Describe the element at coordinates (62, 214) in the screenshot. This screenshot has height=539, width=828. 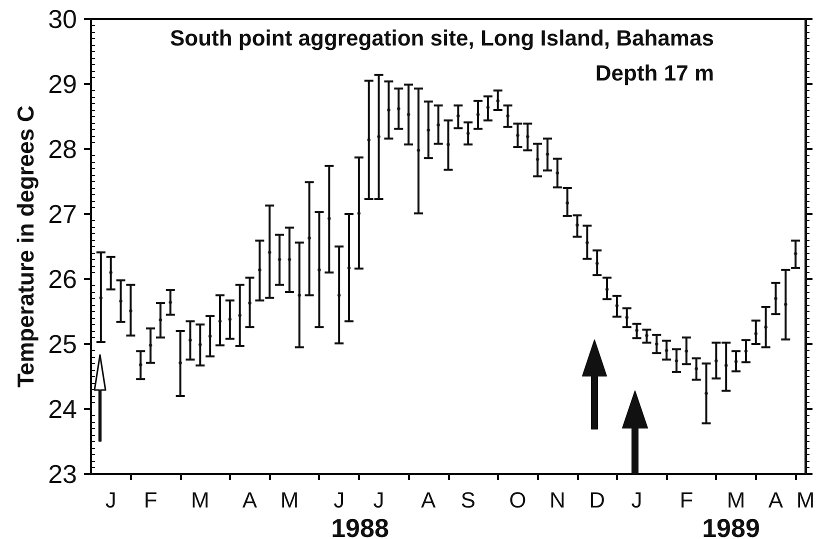
I see `y-tick-label: 27` at that location.